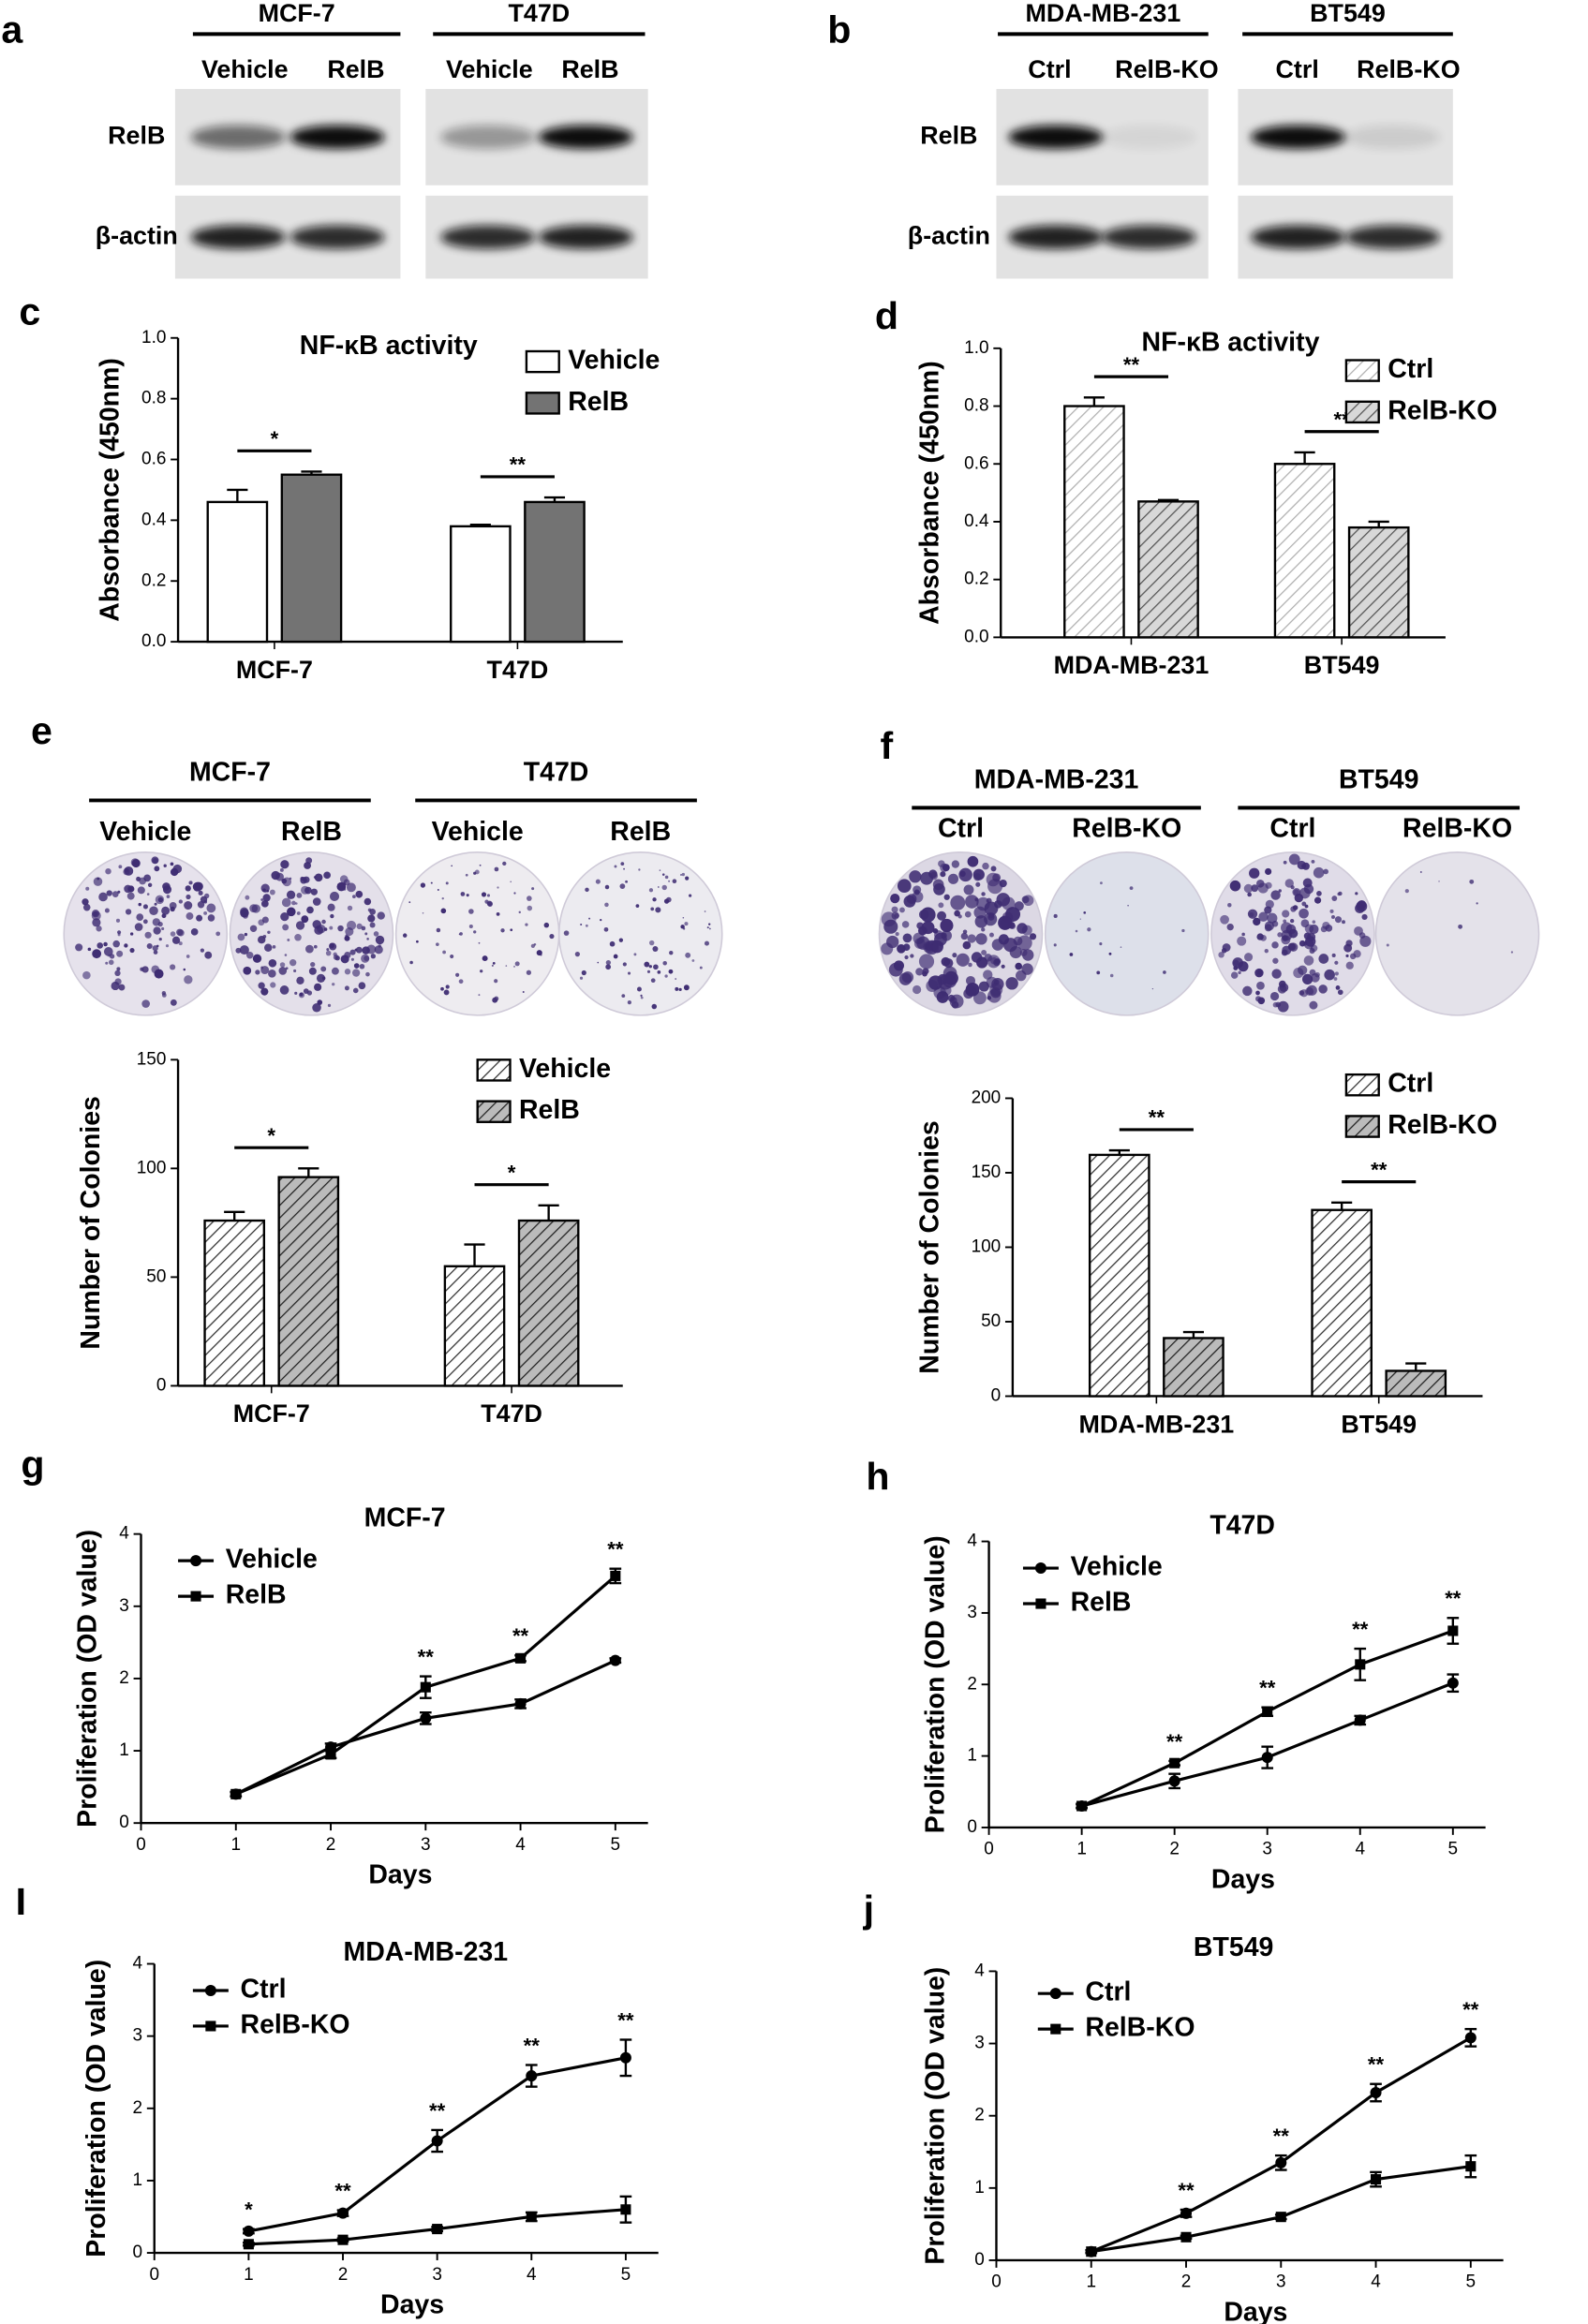 The image size is (1588, 2324). What do you see at coordinates (877, 1477) in the screenshot?
I see `panel-letter: h` at bounding box center [877, 1477].